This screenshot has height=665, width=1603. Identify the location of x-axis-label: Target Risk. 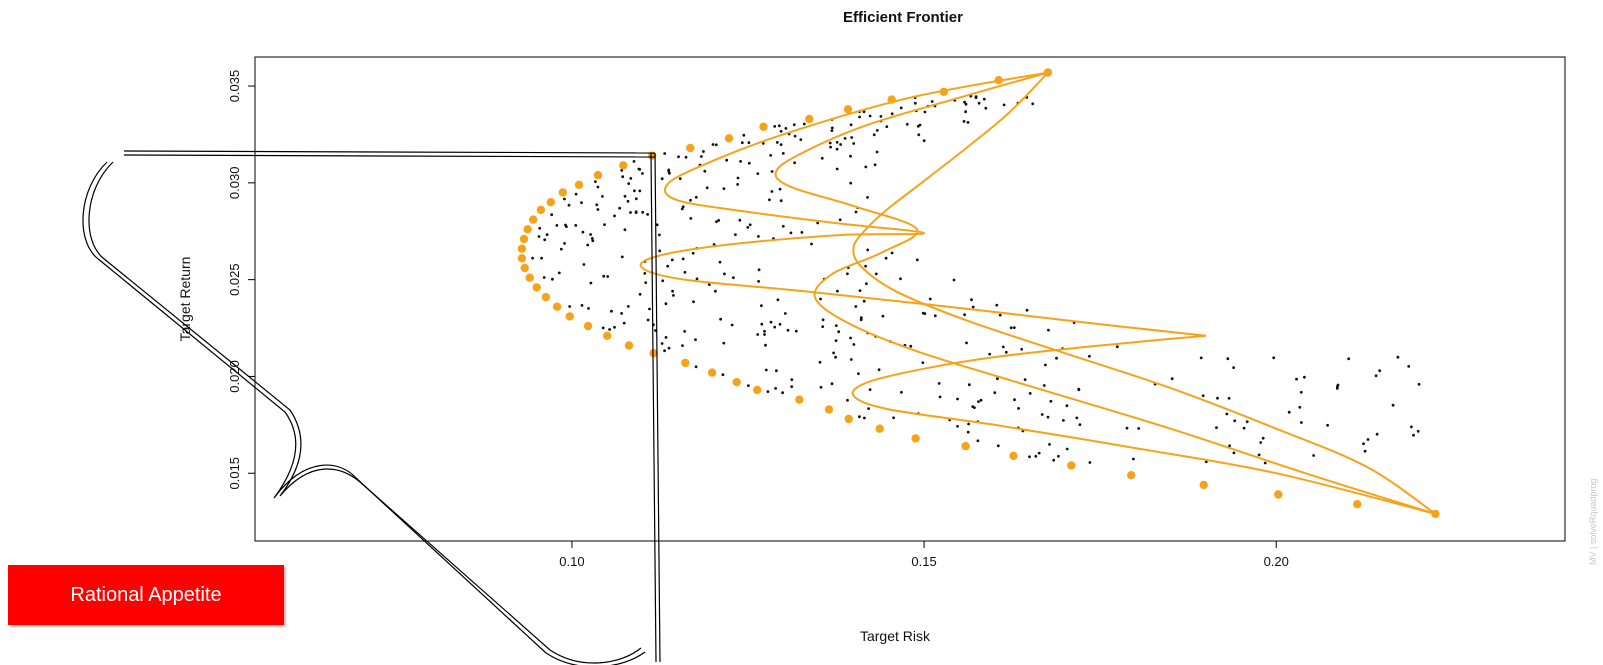
(895, 636).